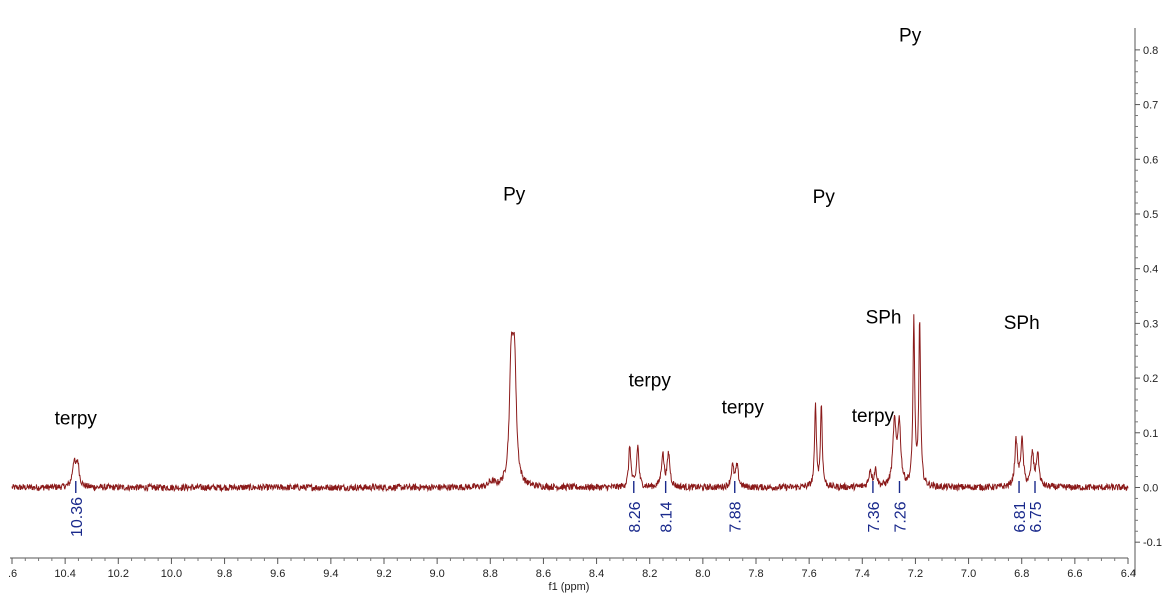 Image resolution: width=1170 pixels, height=596 pixels. What do you see at coordinates (436, 574) in the screenshot?
I see `x-tick-label: 9.0` at bounding box center [436, 574].